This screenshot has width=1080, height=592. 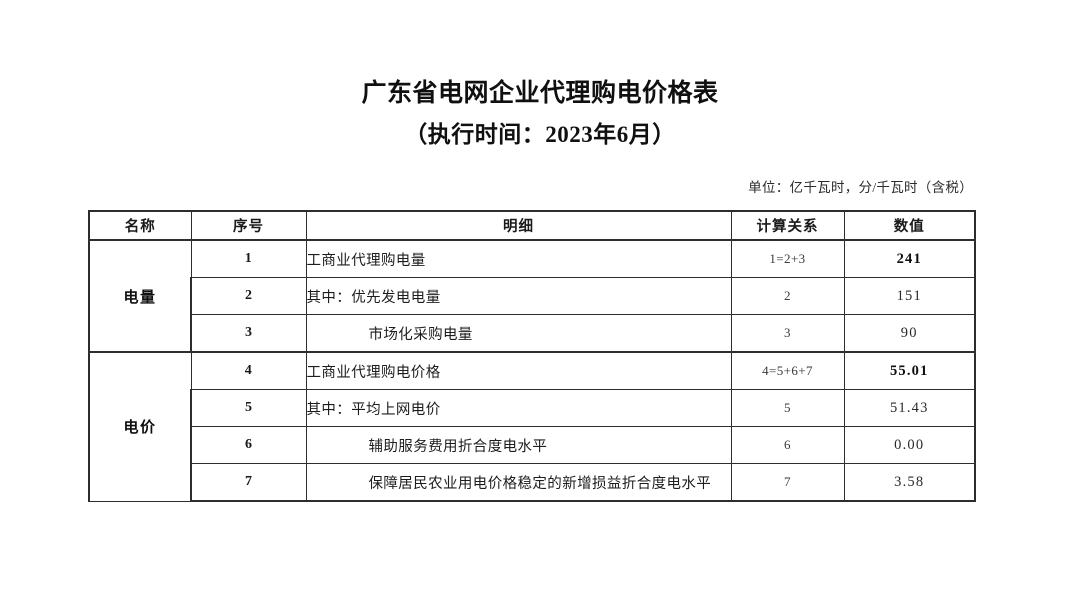 What do you see at coordinates (787, 370) in the screenshot?
I see `cell-calc: 4=5+6+7` at bounding box center [787, 370].